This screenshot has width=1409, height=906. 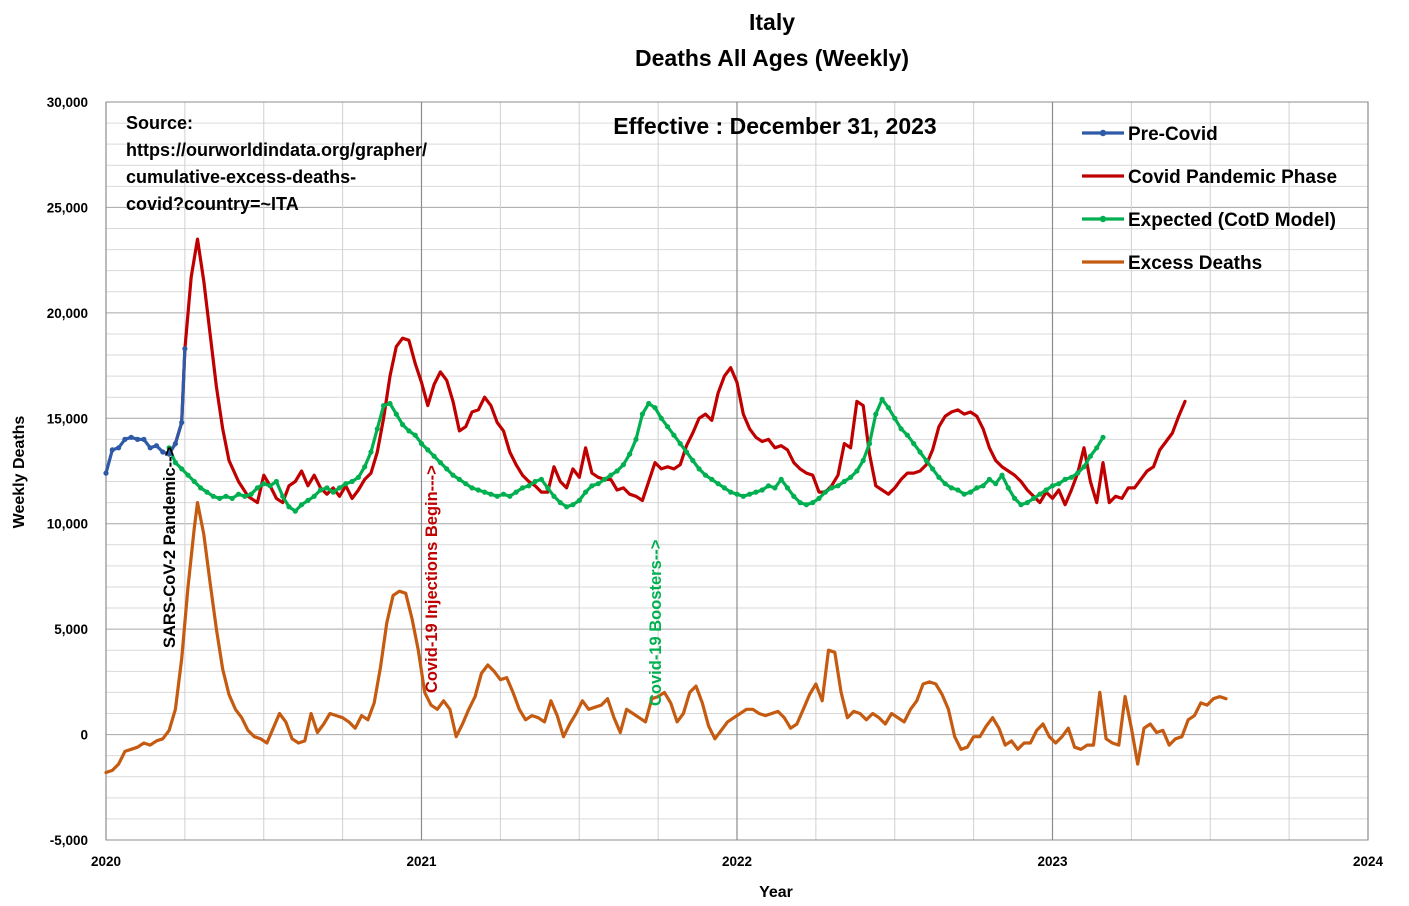 What do you see at coordinates (776, 892) in the screenshot?
I see `x-axis-label: Year` at bounding box center [776, 892].